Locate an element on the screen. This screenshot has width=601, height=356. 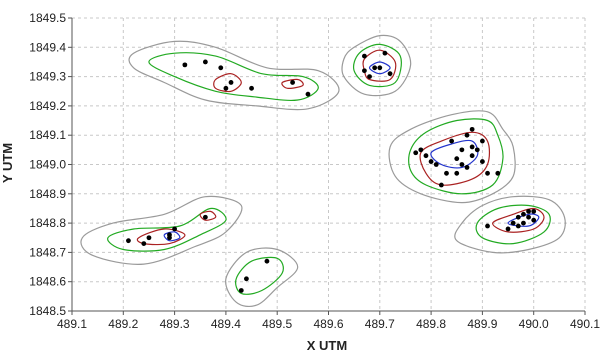
y-tick-label: 1848.5 is located at coordinates (47, 311).